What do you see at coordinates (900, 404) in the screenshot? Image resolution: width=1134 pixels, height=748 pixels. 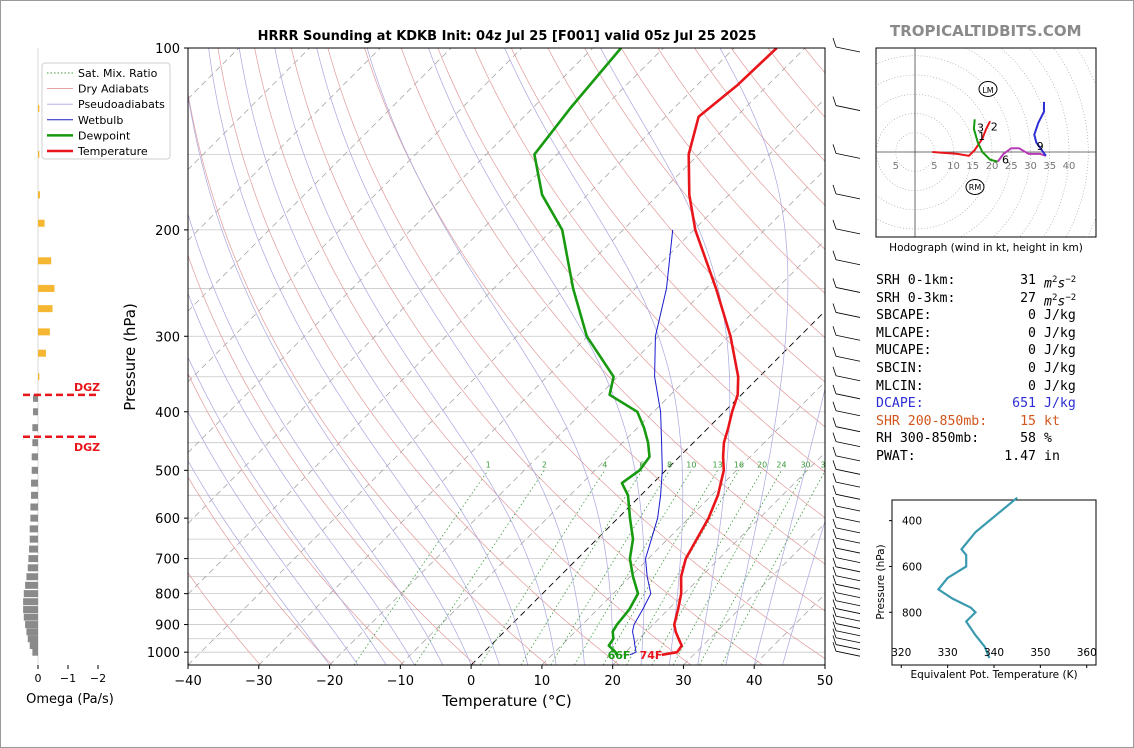 I see `stat-label: DCAPE:` at bounding box center [900, 404].